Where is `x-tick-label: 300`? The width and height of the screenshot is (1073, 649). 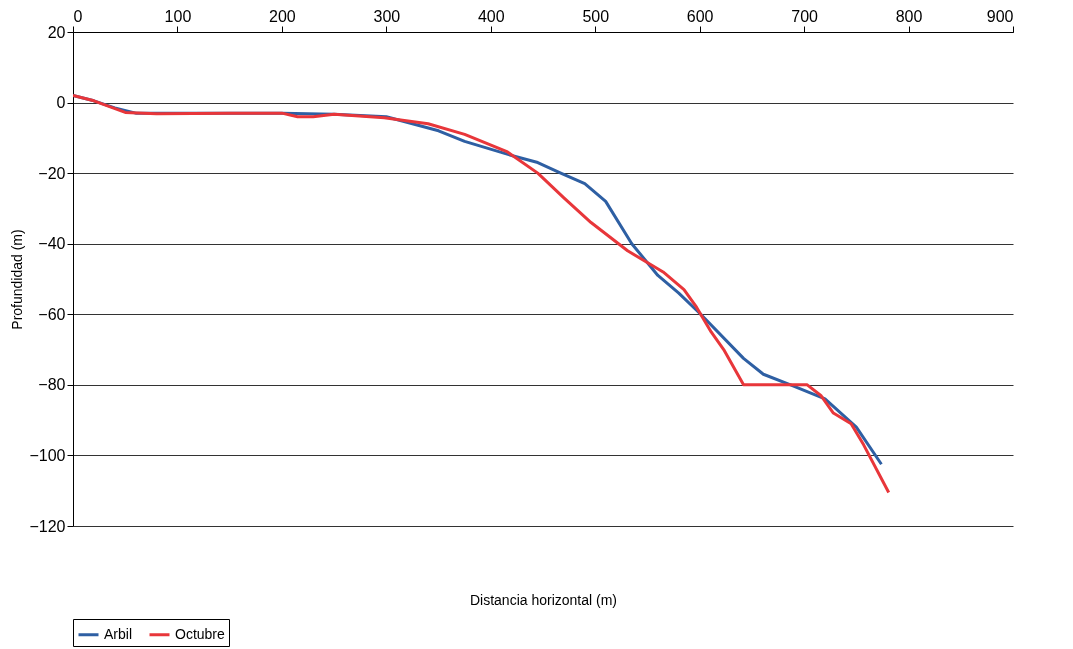 x-tick-label: 300 is located at coordinates (387, 16).